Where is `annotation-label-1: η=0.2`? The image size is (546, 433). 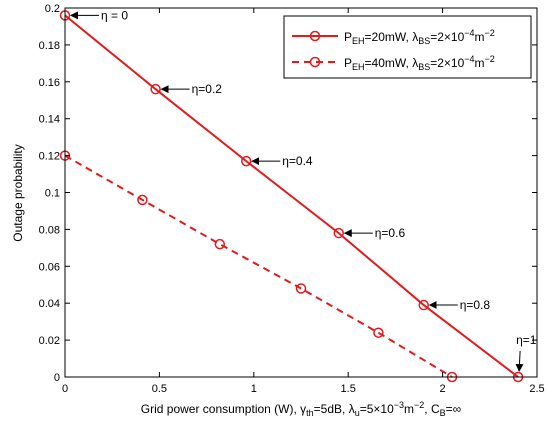 annotation-label-1: η=0.2 is located at coordinates (207, 89).